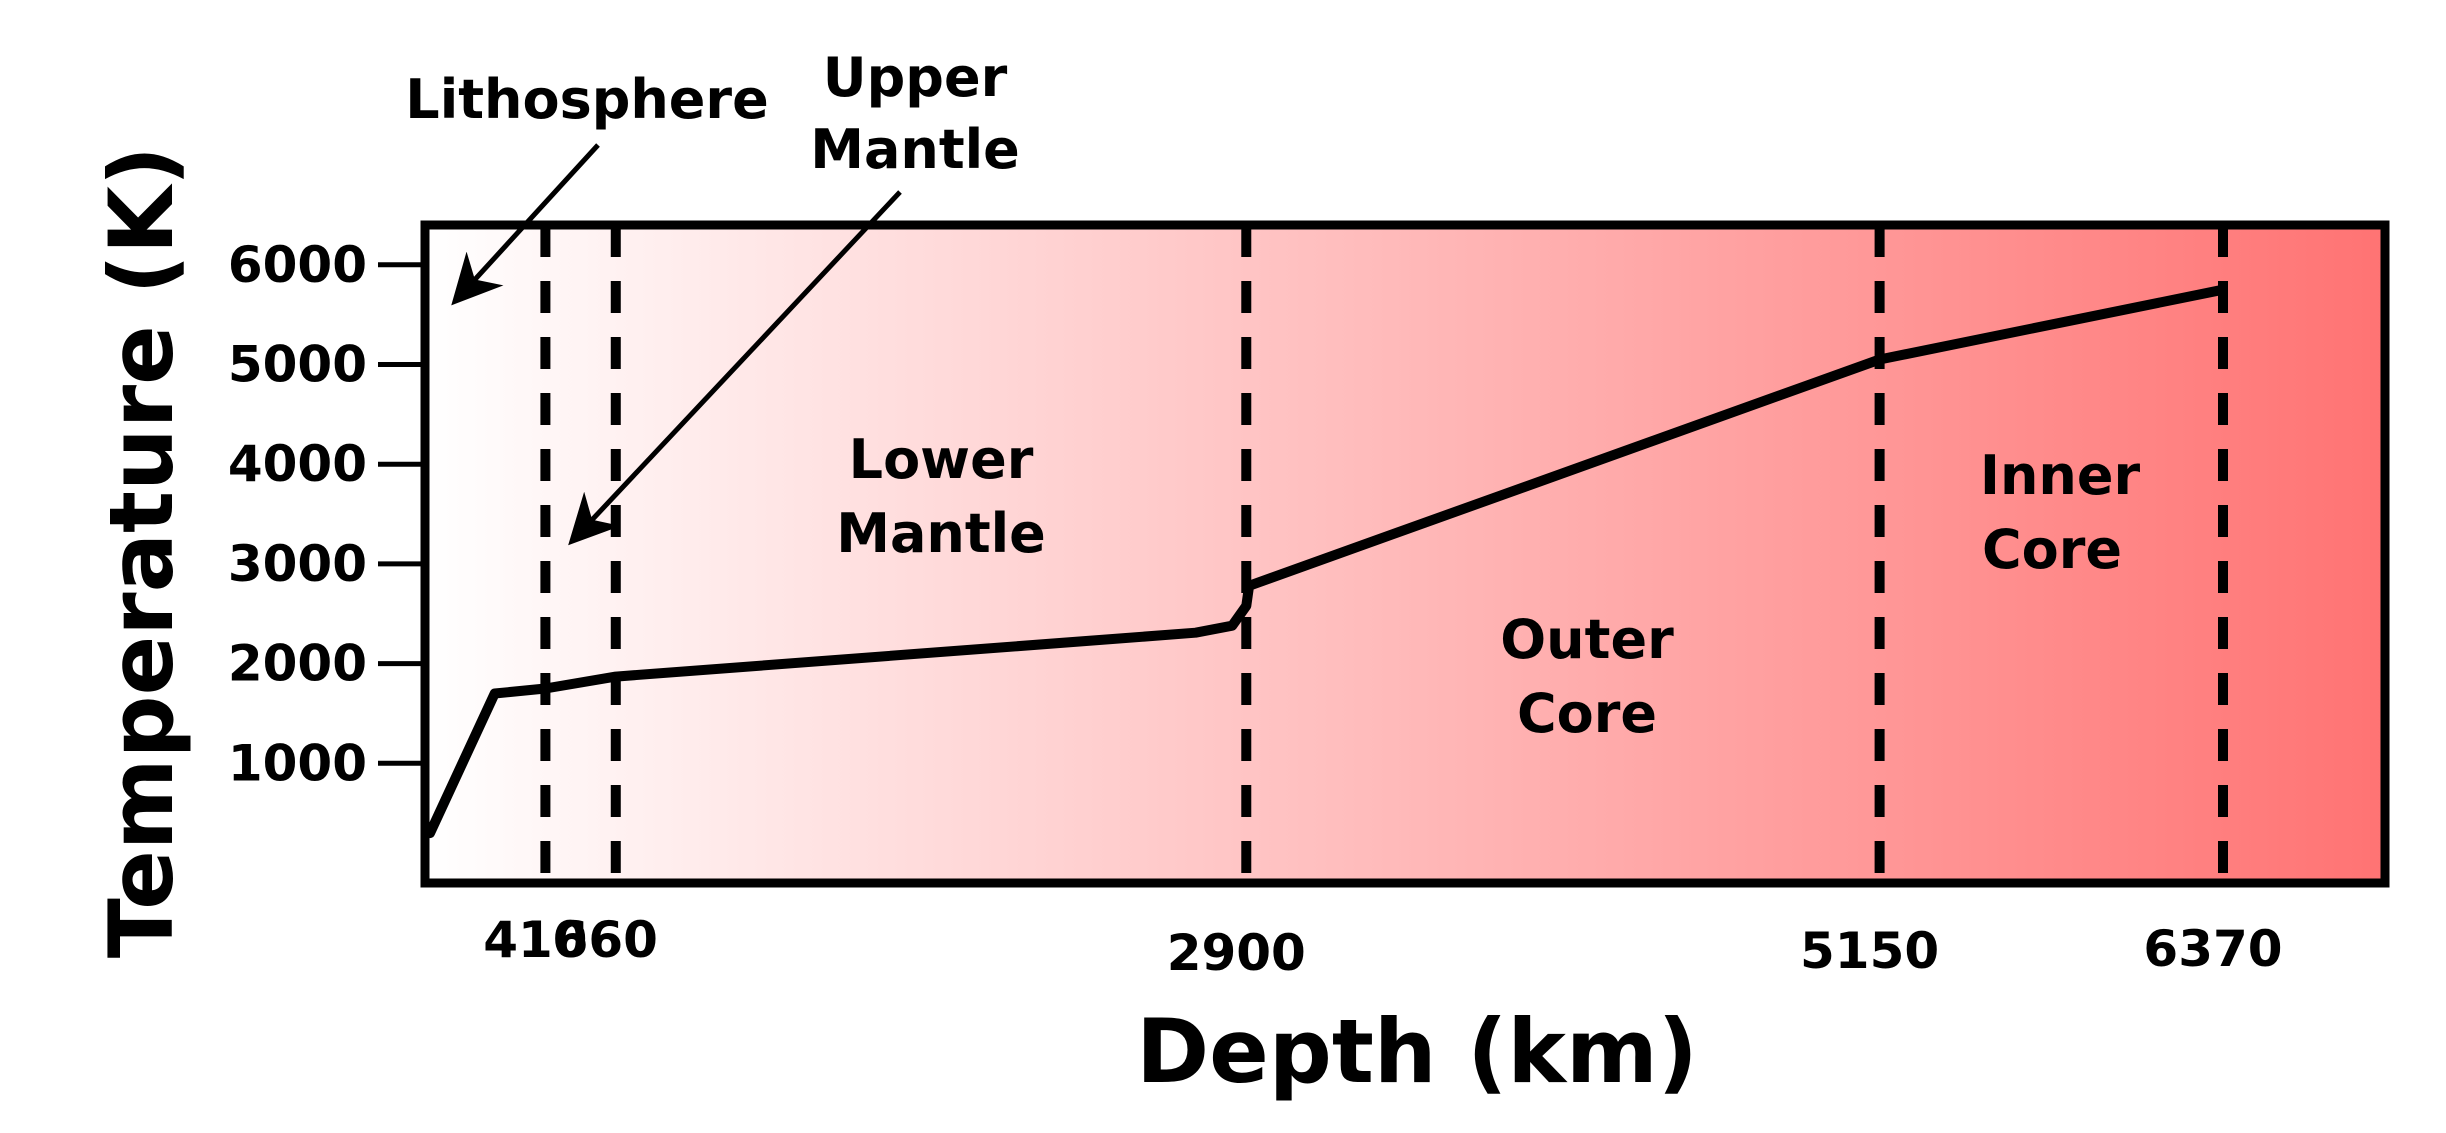 The image size is (2446, 1133). Describe the element at coordinates (2212, 949) in the screenshot. I see `x-tick-label-6370: 6370` at that location.